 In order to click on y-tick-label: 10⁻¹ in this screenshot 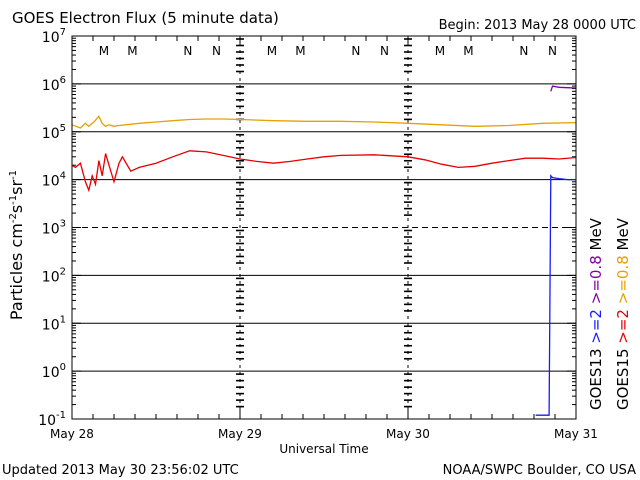, I will do `click(52, 419)`.